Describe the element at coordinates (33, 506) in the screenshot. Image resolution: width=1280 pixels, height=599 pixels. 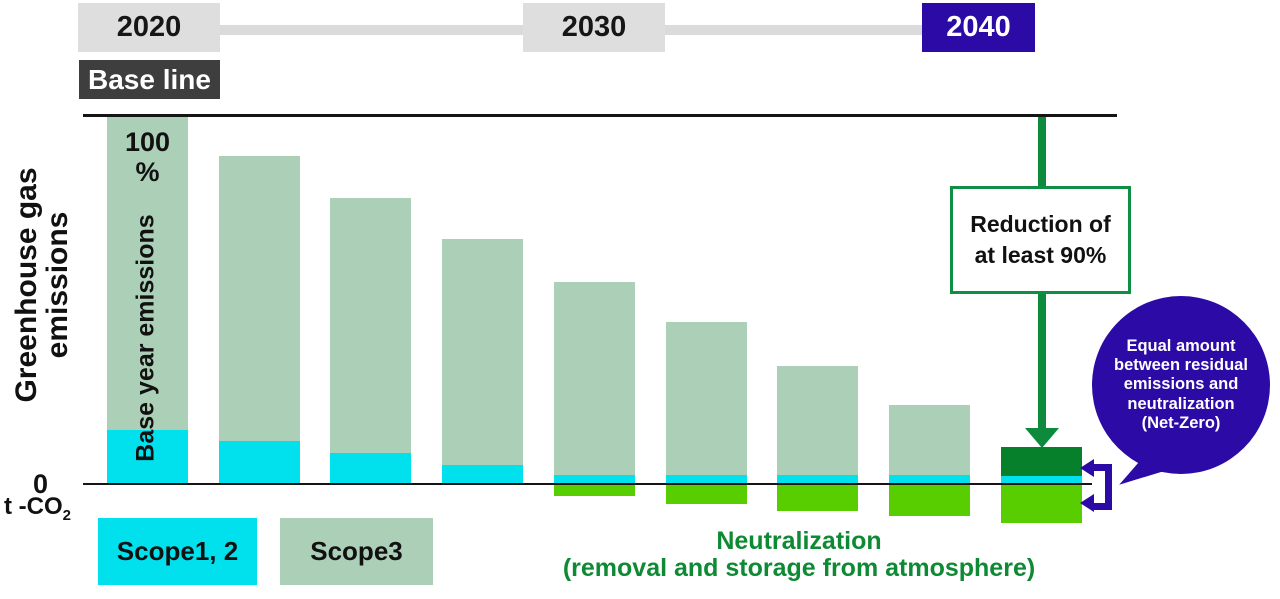
I see `unit-text: t -CO` at that location.